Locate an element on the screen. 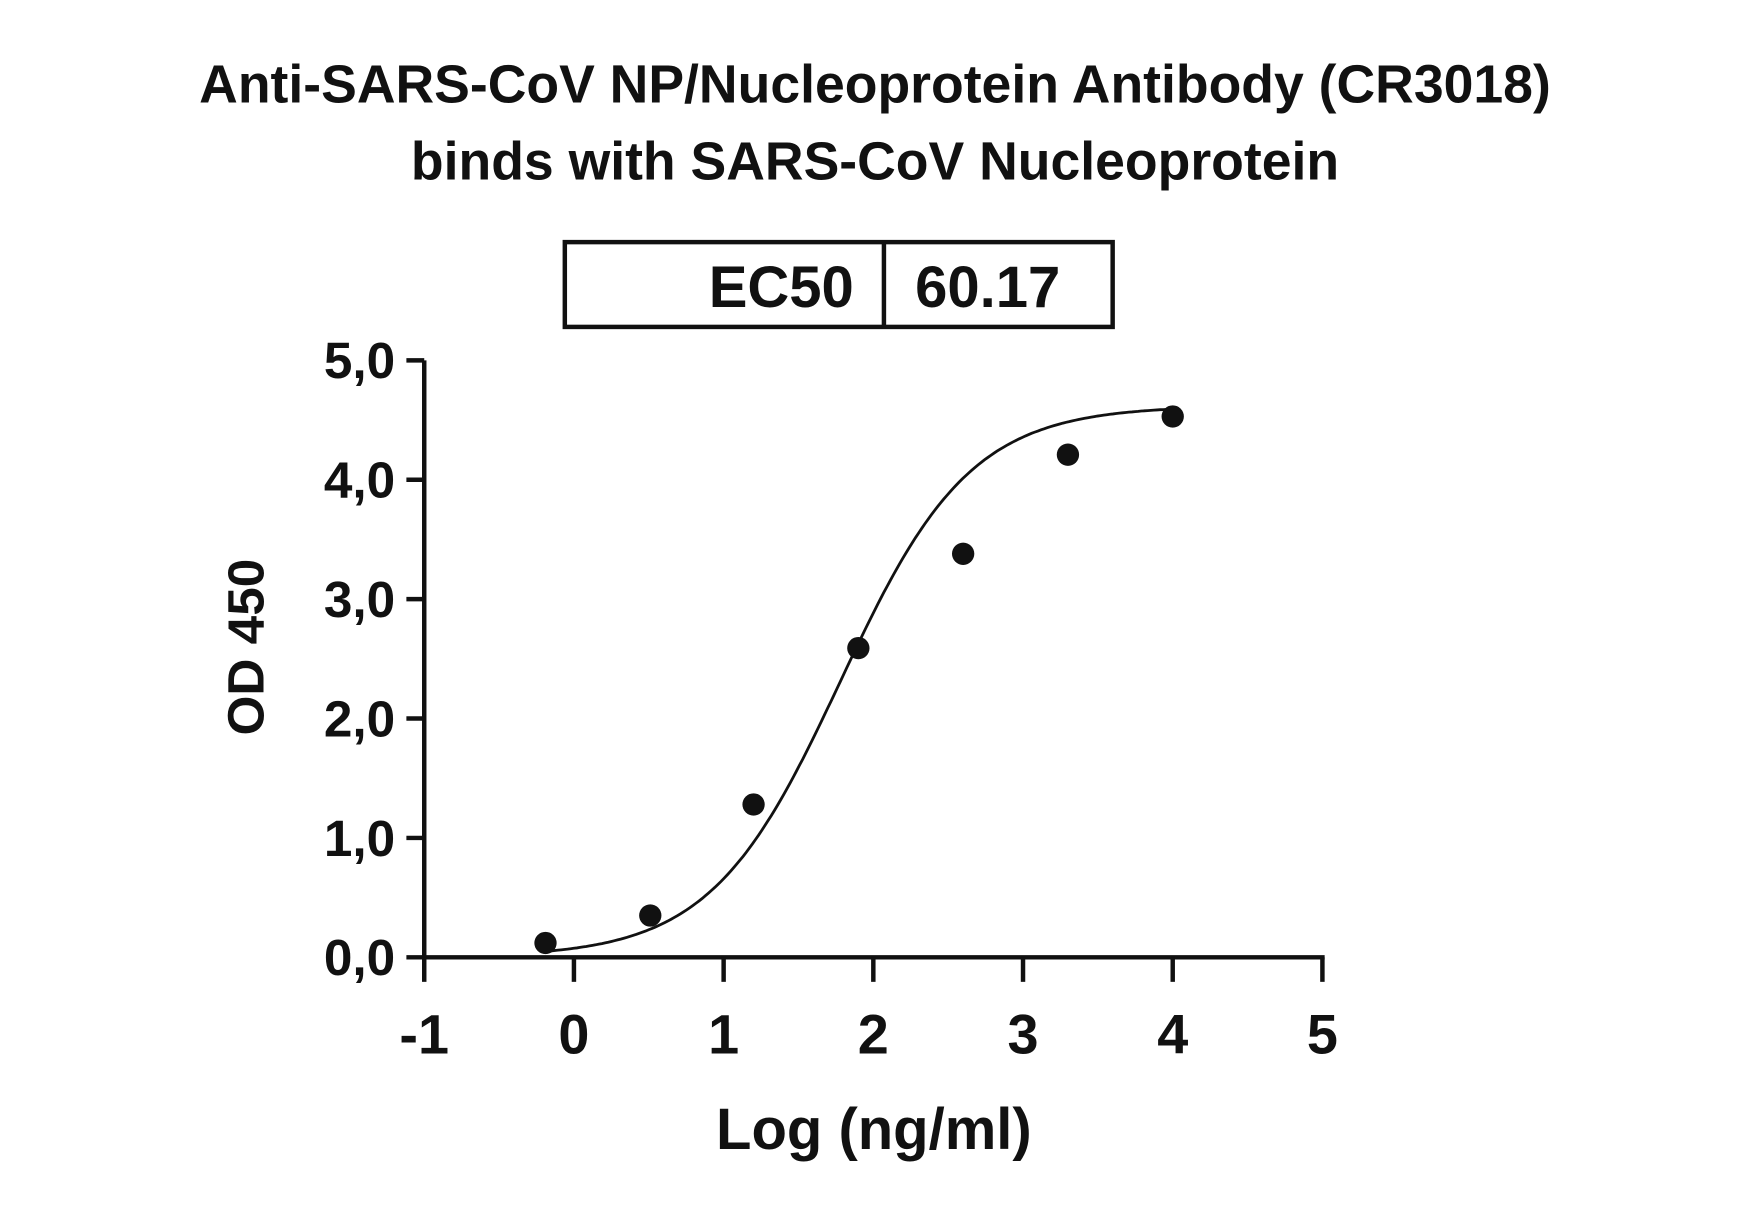 The image size is (1750, 1205). x-tick-label: 5 is located at coordinates (1322, 1034).